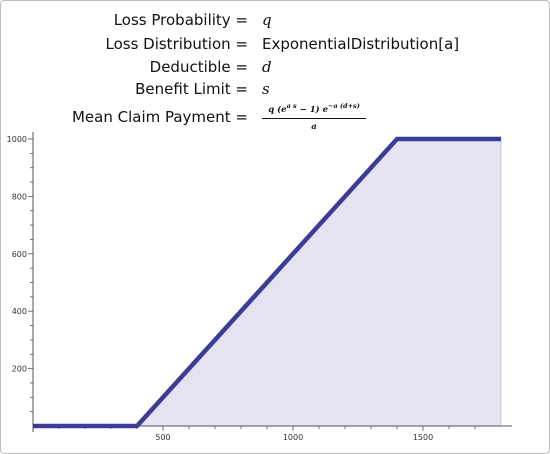  What do you see at coordinates (180, 20) in the screenshot?
I see `loss-probability-label: Loss Probability =` at bounding box center [180, 20].